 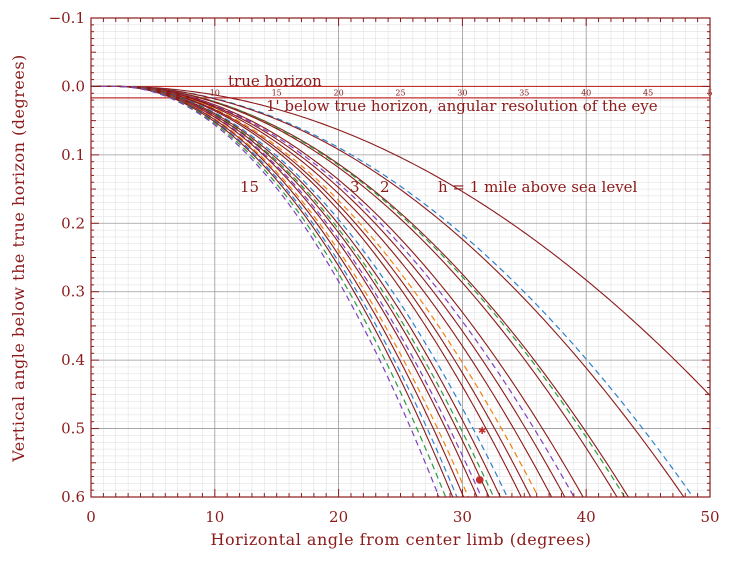 I want to click on horizon-tick-label: 20, so click(x=339, y=92).